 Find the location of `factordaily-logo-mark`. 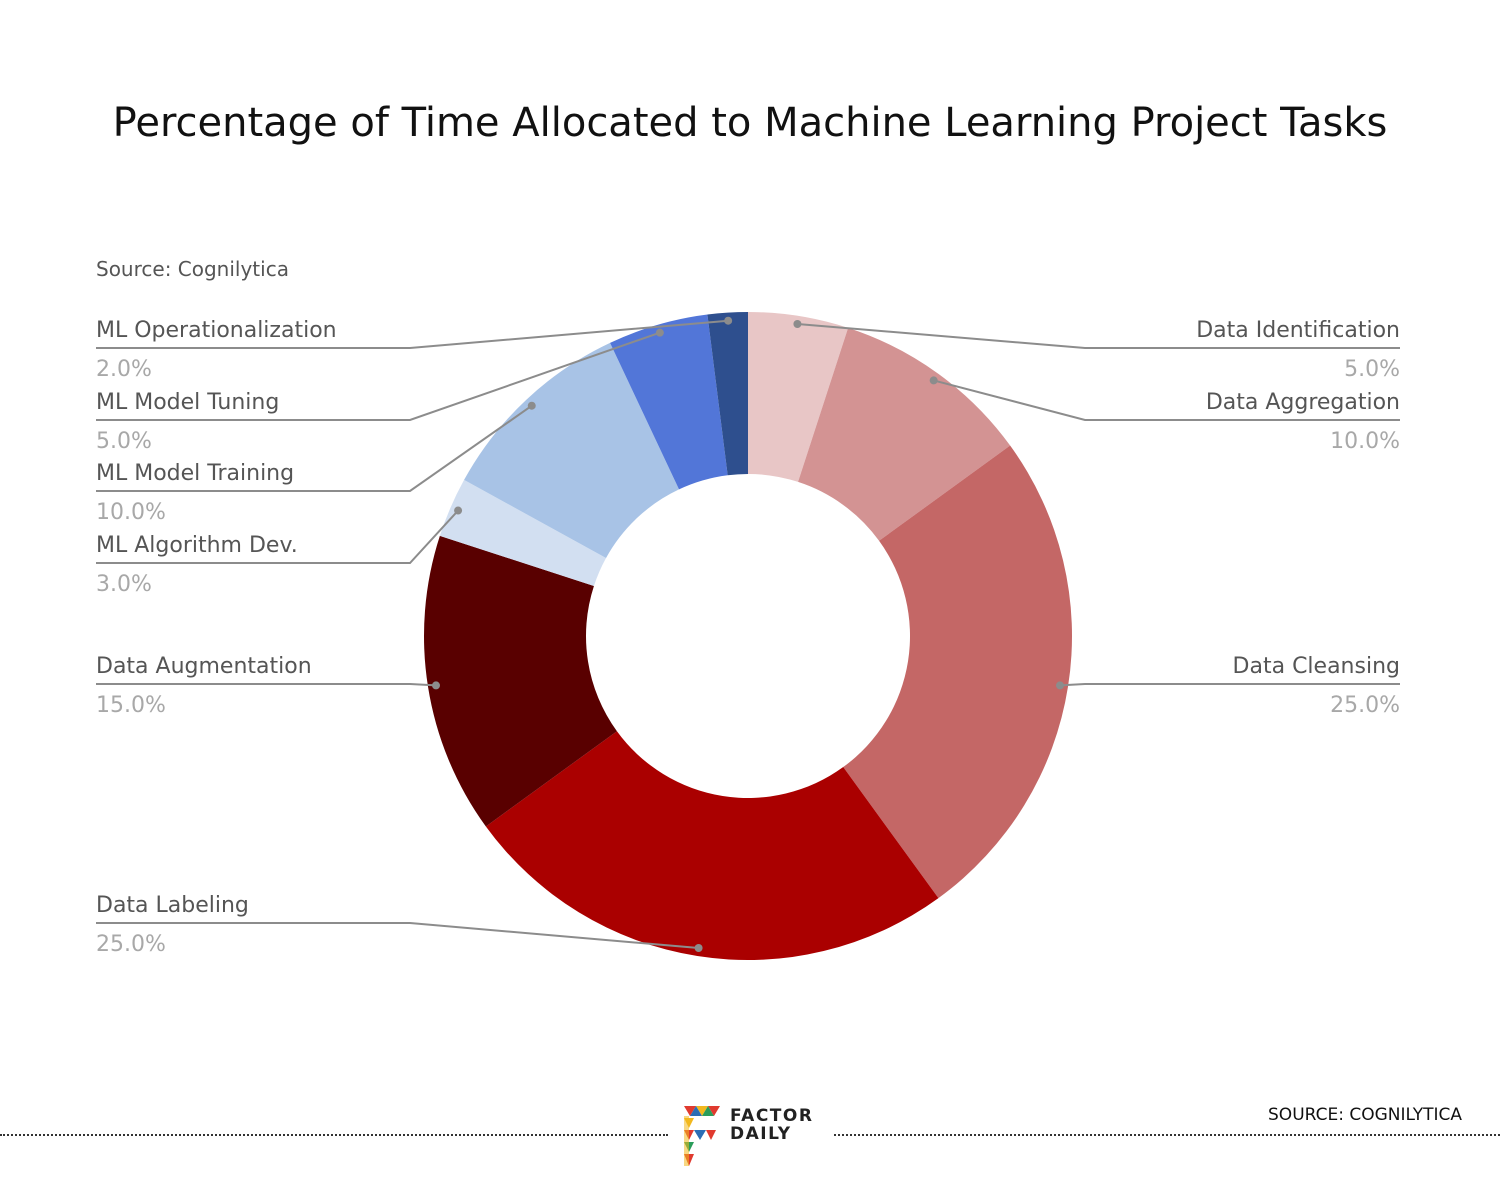

factordaily-logo-mark is located at coordinates (702, 1136).